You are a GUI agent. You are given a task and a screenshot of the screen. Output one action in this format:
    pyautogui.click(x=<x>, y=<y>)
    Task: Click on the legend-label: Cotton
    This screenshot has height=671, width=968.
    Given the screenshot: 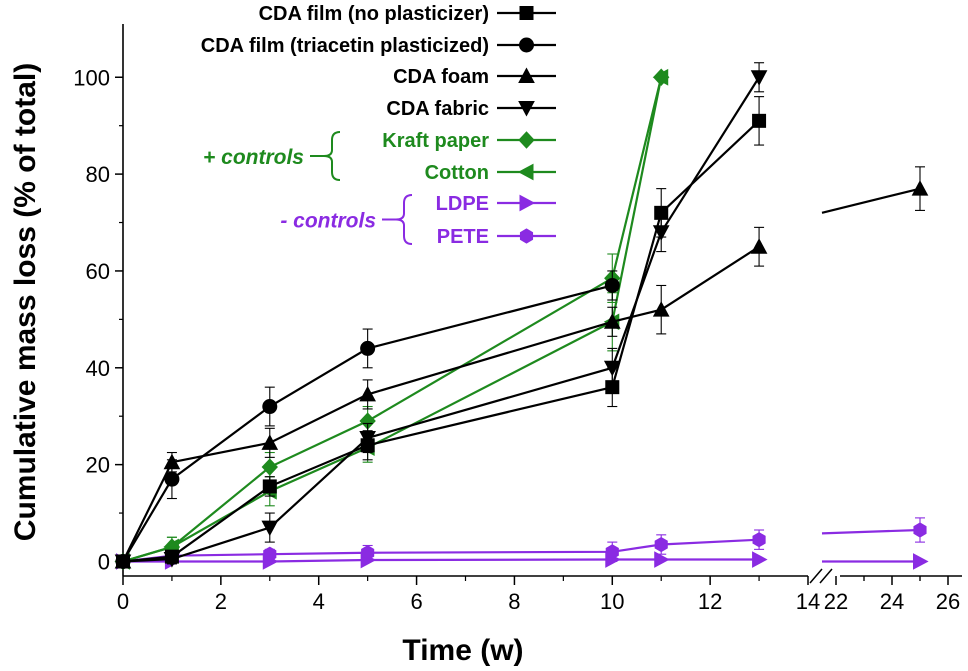 What is the action you would take?
    pyautogui.click(x=457, y=173)
    